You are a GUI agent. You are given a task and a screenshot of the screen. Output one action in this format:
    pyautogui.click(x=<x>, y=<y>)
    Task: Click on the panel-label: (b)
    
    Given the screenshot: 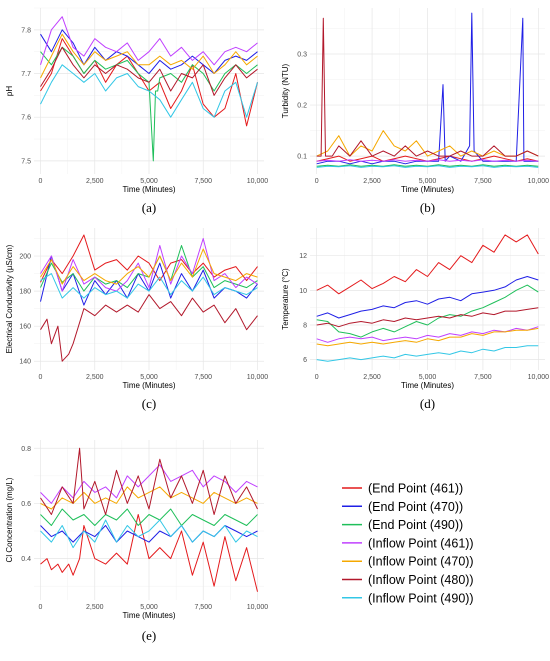 What is the action you would take?
    pyautogui.click(x=427, y=207)
    